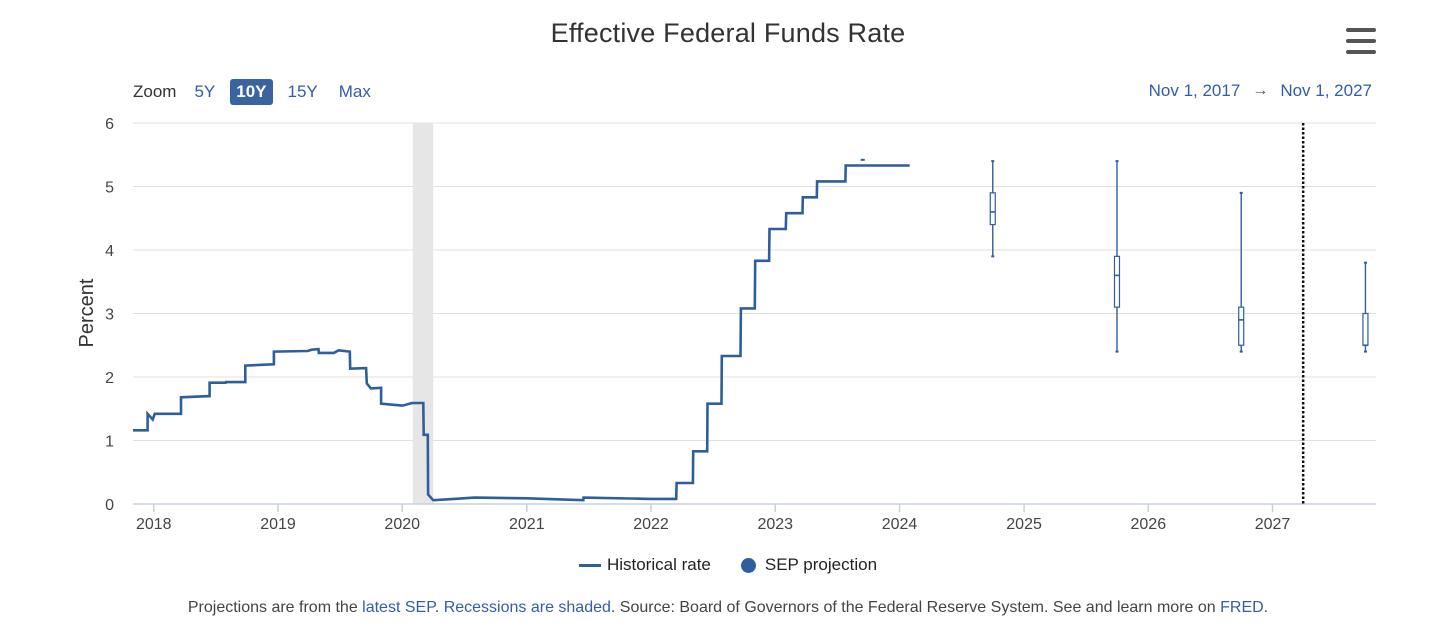 The image size is (1456, 642). I want to click on x-tick-label: 2026, so click(1149, 524).